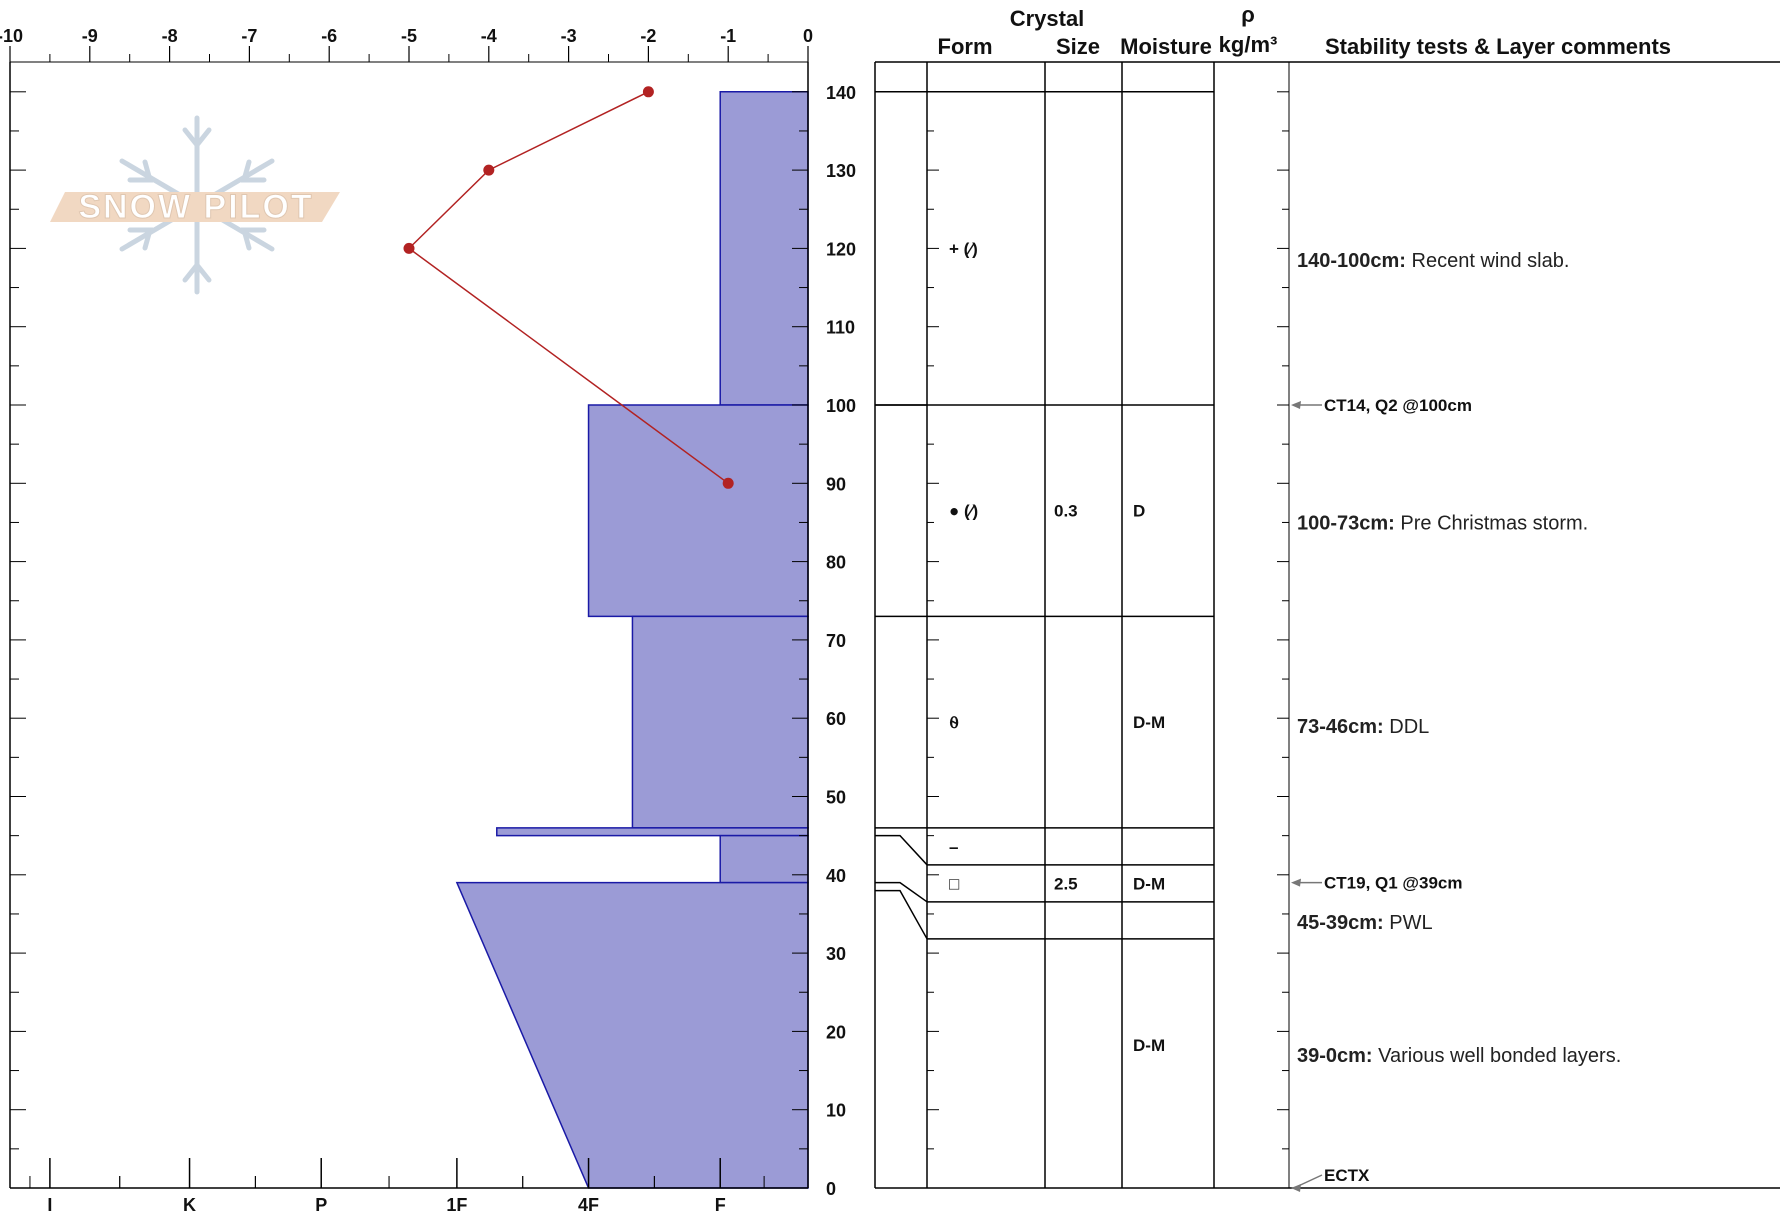  Describe the element at coordinates (831, 1189) in the screenshot. I see `depth-tick-label: 0` at that location.